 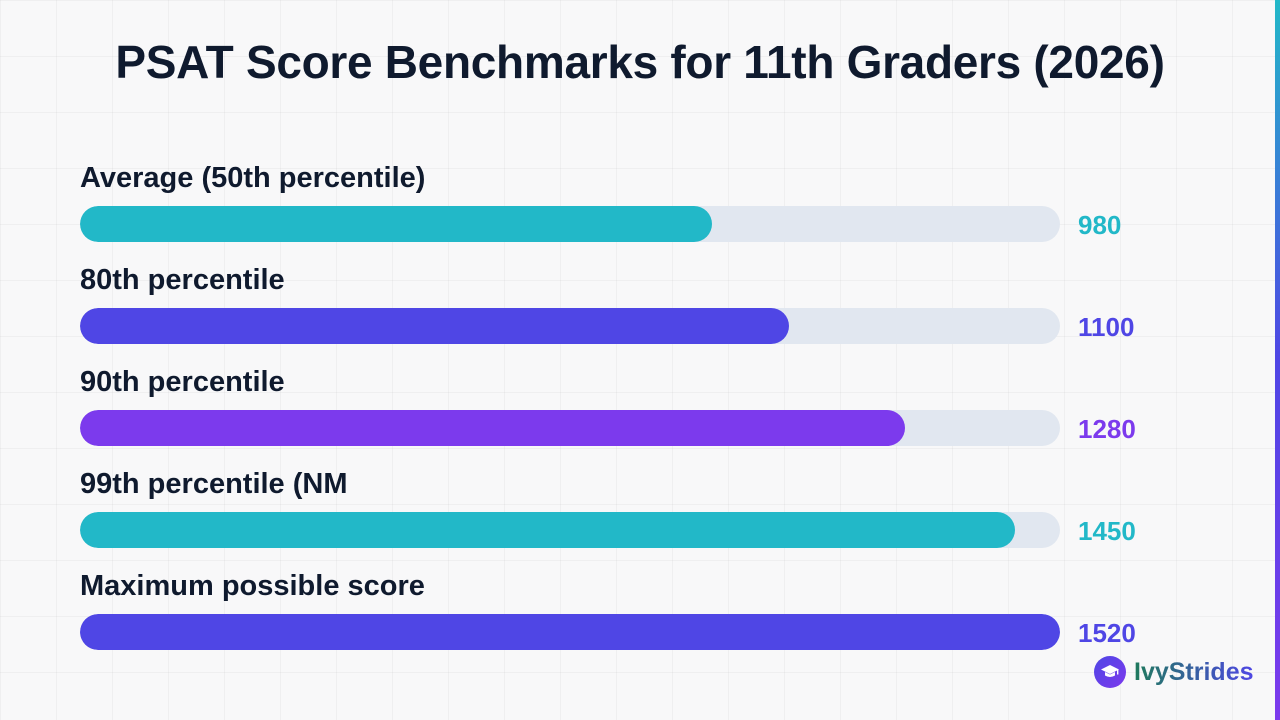 I want to click on brand-logo: IvyStrides, so click(x=1174, y=672).